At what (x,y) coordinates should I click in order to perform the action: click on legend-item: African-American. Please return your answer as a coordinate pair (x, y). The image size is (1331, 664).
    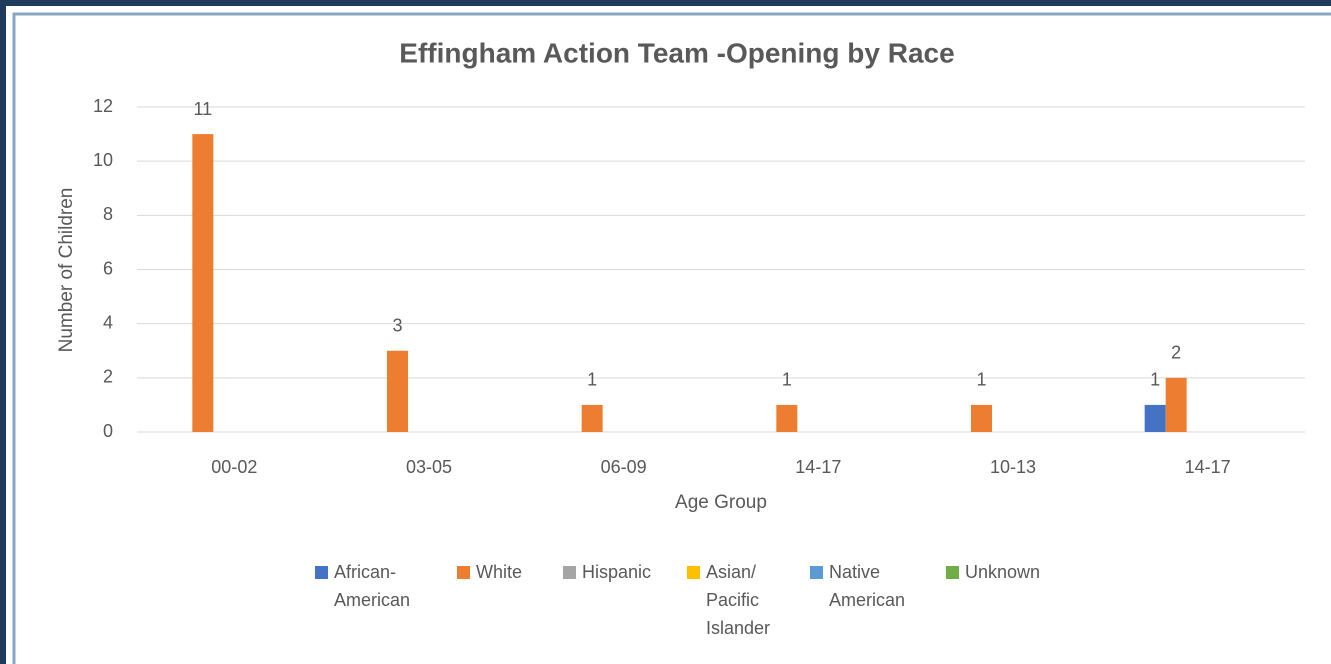
    Looking at the image, I should click on (362, 586).